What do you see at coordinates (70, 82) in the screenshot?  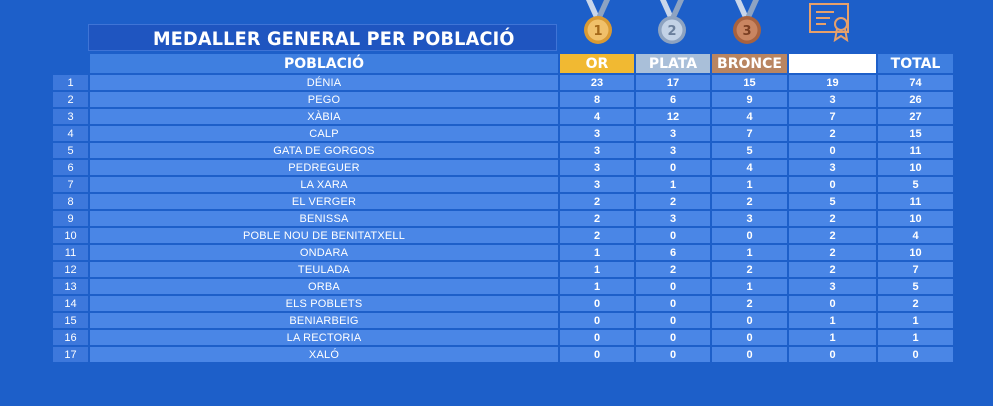 I see `rank-cell: 1` at bounding box center [70, 82].